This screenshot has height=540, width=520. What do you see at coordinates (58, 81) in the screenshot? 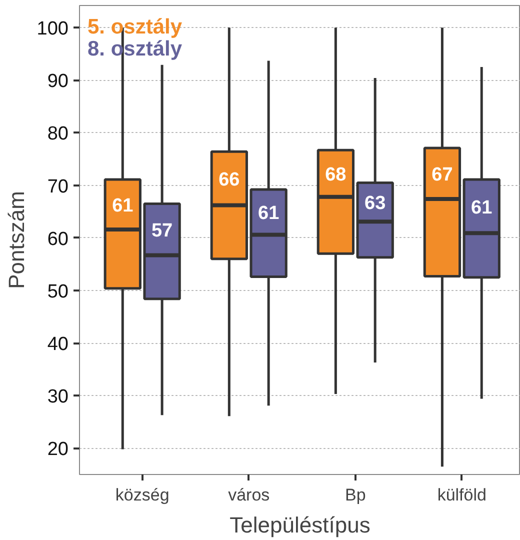
I see `y-tick-label: 90` at bounding box center [58, 81].